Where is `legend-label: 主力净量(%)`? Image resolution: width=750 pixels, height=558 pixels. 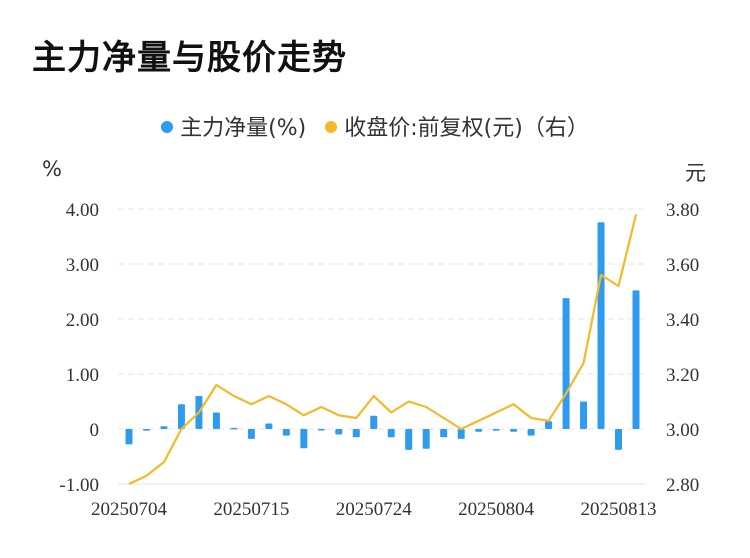 legend-label: 主力净量(%) is located at coordinates (243, 128).